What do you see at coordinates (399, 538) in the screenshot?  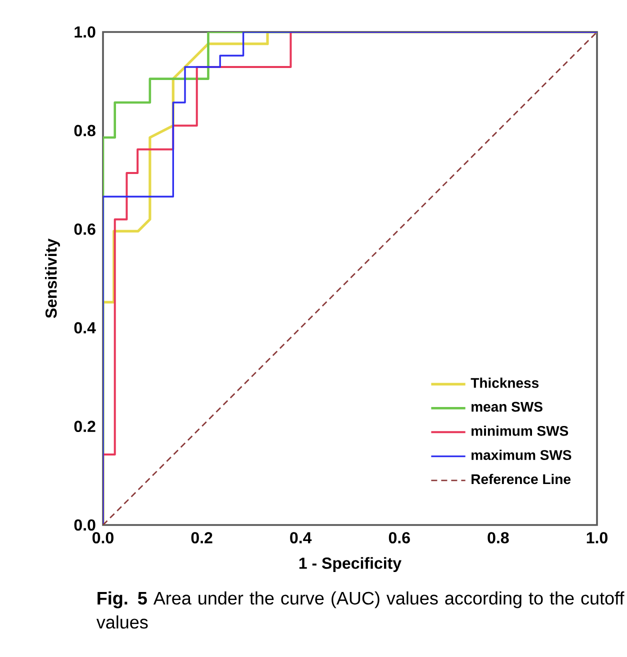 I see `x-tick-label: 0.6` at bounding box center [399, 538].